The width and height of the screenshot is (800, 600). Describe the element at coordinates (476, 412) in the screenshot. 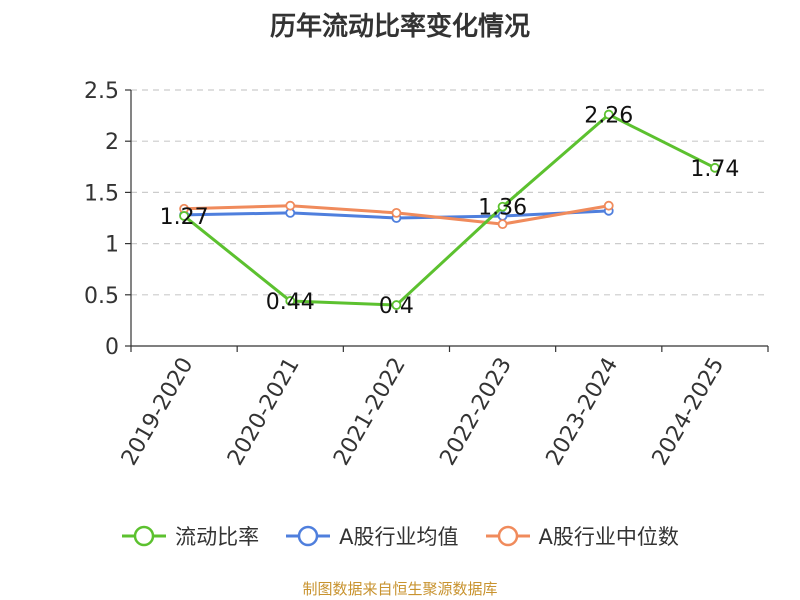

I see `x-tick-label: 2022-2023` at that location.